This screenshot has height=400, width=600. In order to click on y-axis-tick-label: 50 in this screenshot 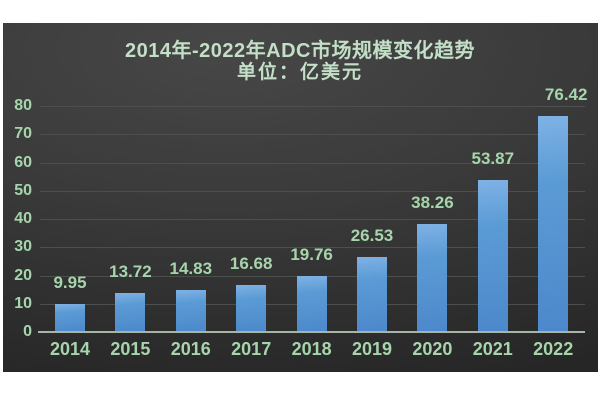, I will do `click(23, 190)`.